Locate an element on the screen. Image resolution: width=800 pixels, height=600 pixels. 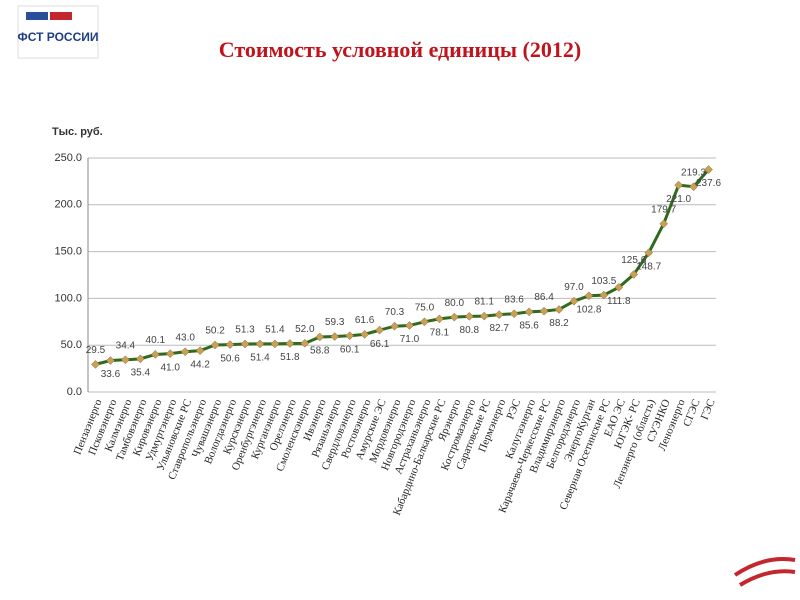
data-label: 103.5 is located at coordinates (603, 281).